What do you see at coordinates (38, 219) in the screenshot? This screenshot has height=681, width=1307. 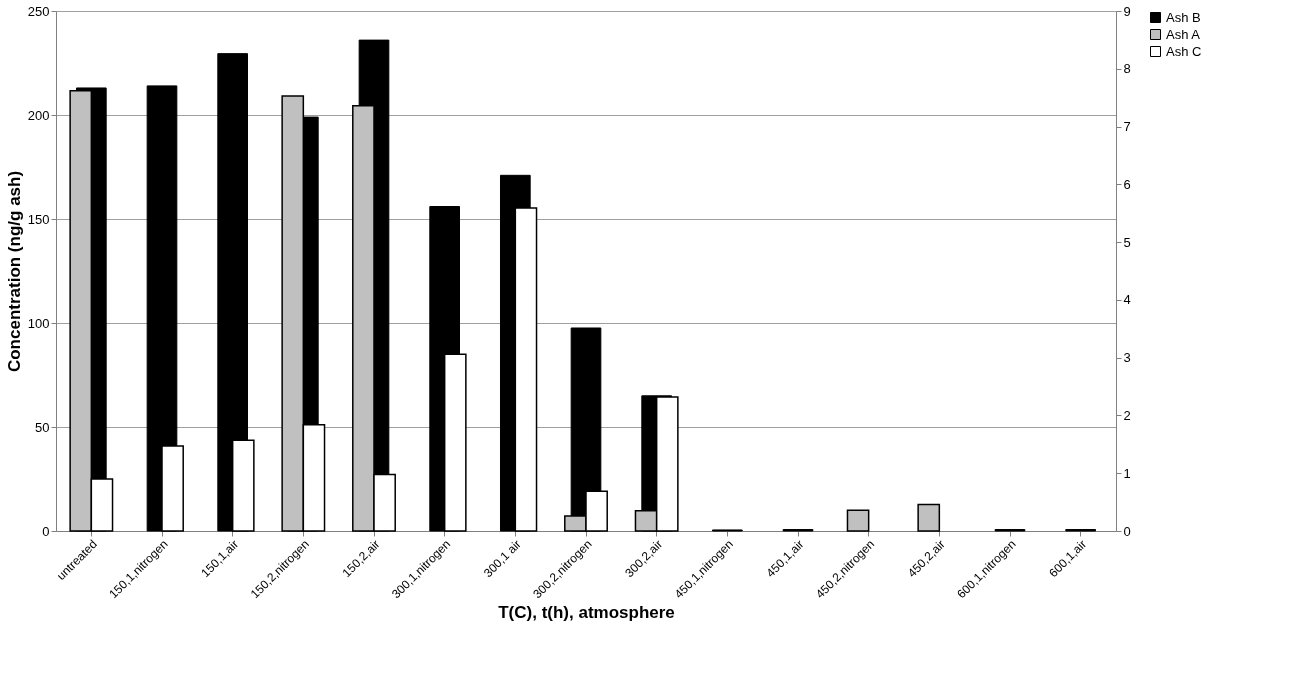 I see `y-tick-label: 150` at bounding box center [38, 219].